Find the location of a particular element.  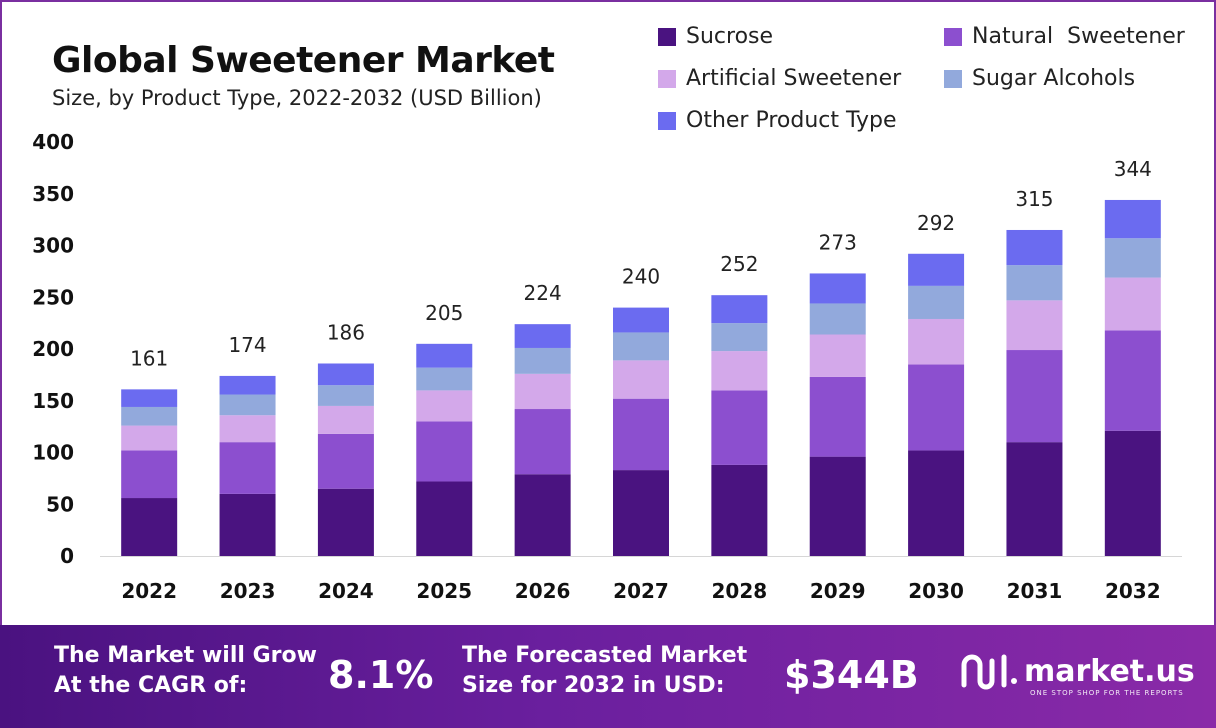

legend-item-artificial-sweetener: Artificial Sweetener is located at coordinates (779, 78).